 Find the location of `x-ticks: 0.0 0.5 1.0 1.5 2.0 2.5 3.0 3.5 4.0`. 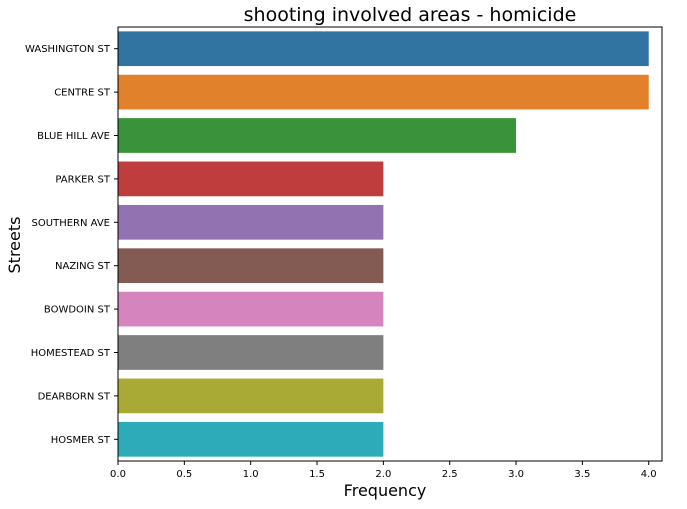

x-ticks: 0.0 0.5 1.0 1.5 2.0 2.5 3.0 3.5 4.0 is located at coordinates (383, 470).